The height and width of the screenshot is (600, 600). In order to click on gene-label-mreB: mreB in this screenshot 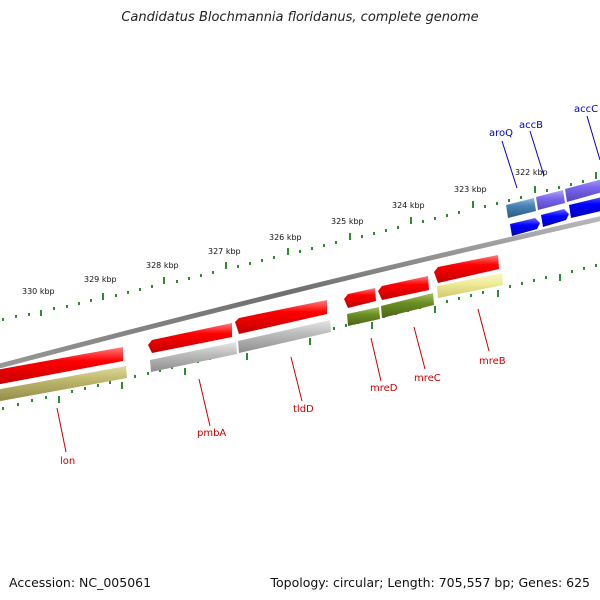, I will do `click(492, 361)`.